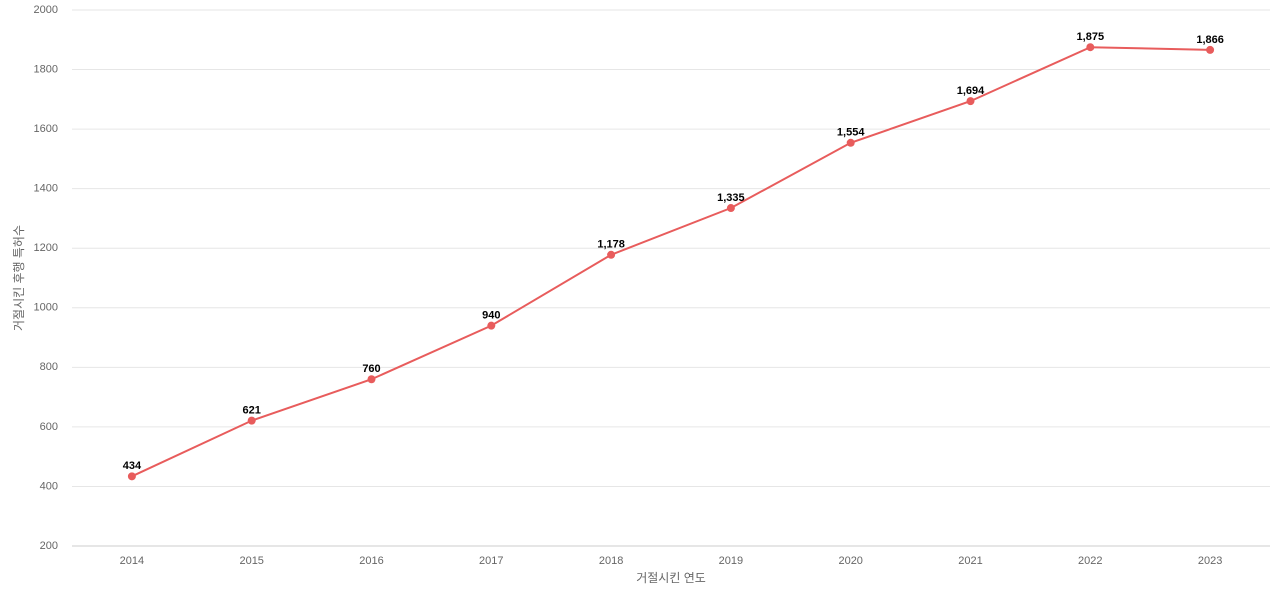  What do you see at coordinates (46, 10) in the screenshot?
I see `y-tick-label: 2000` at bounding box center [46, 10].